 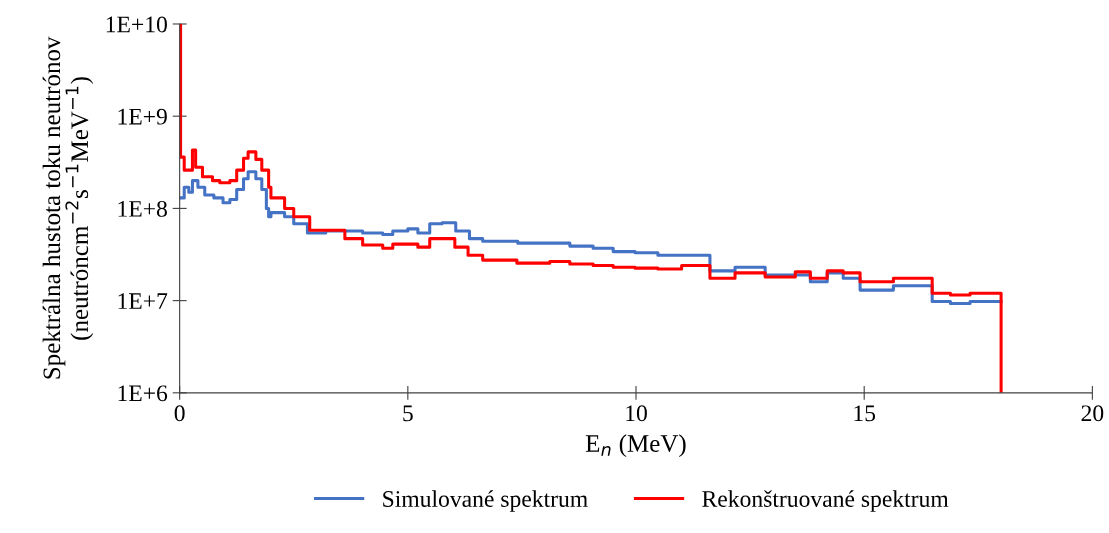 What do you see at coordinates (825, 501) in the screenshot?
I see `legend-label: Rekonštruované spektrum` at bounding box center [825, 501].